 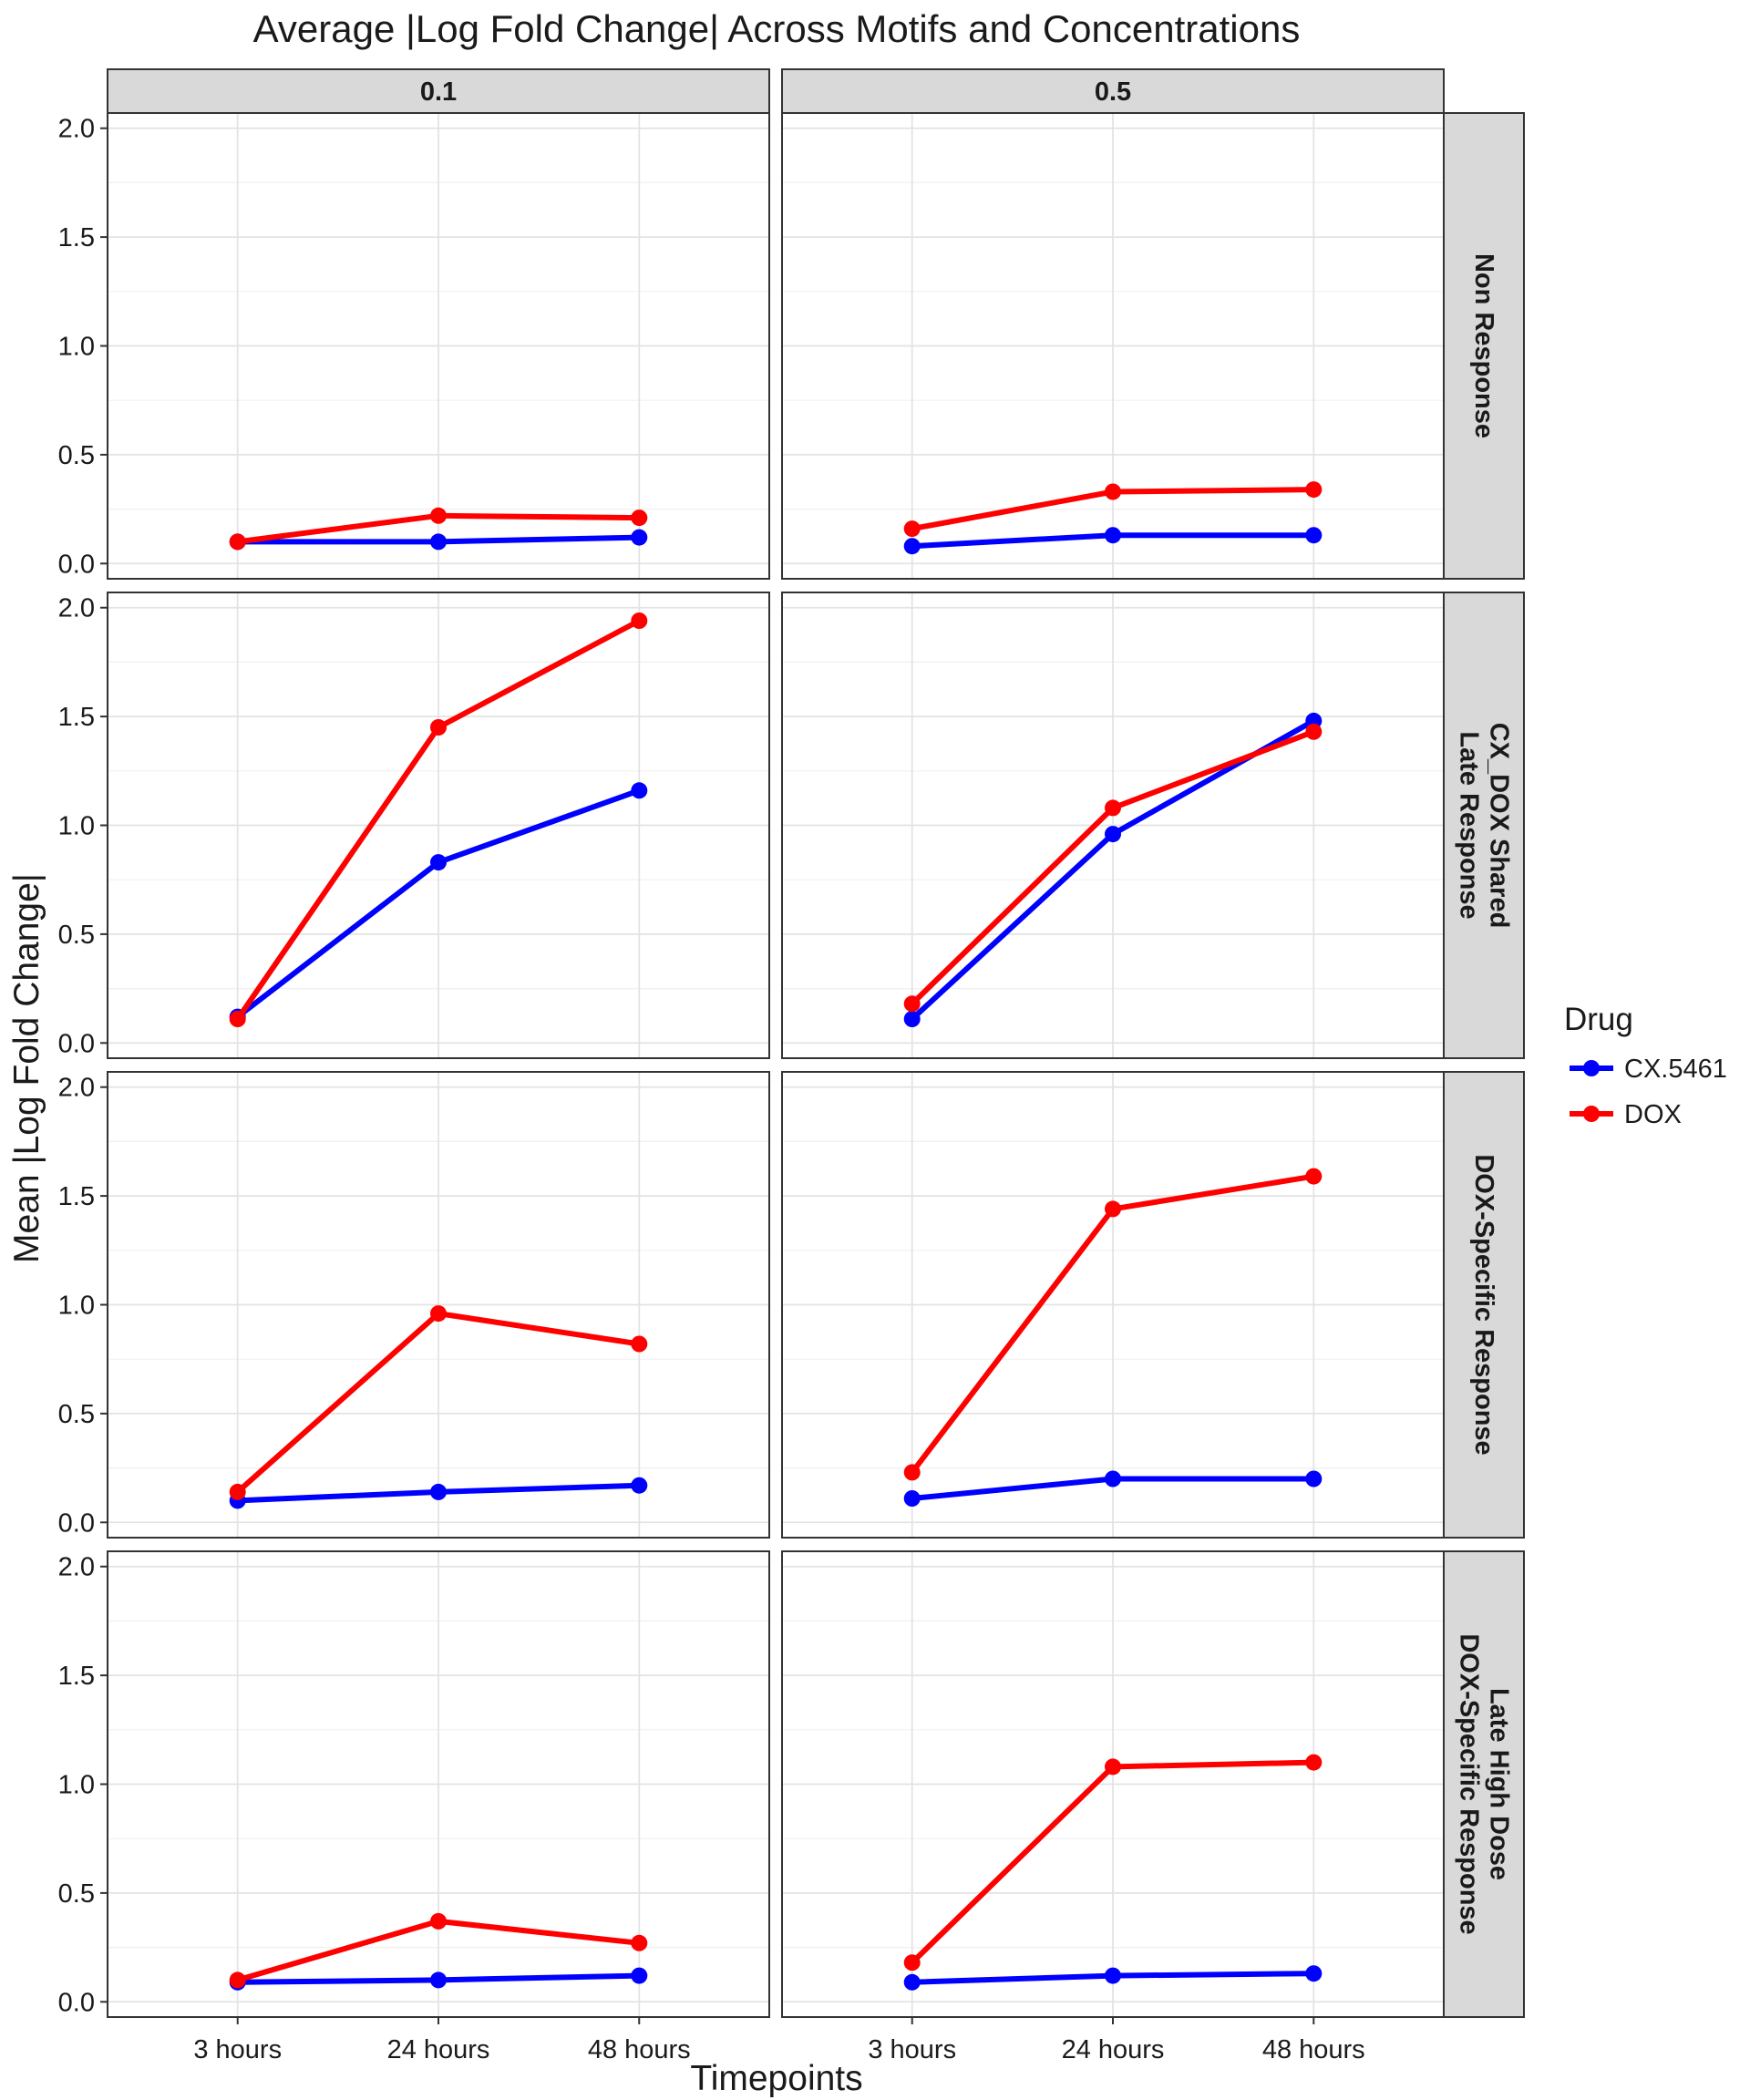 I want to click on panel-r1-c0, so click(x=439, y=825).